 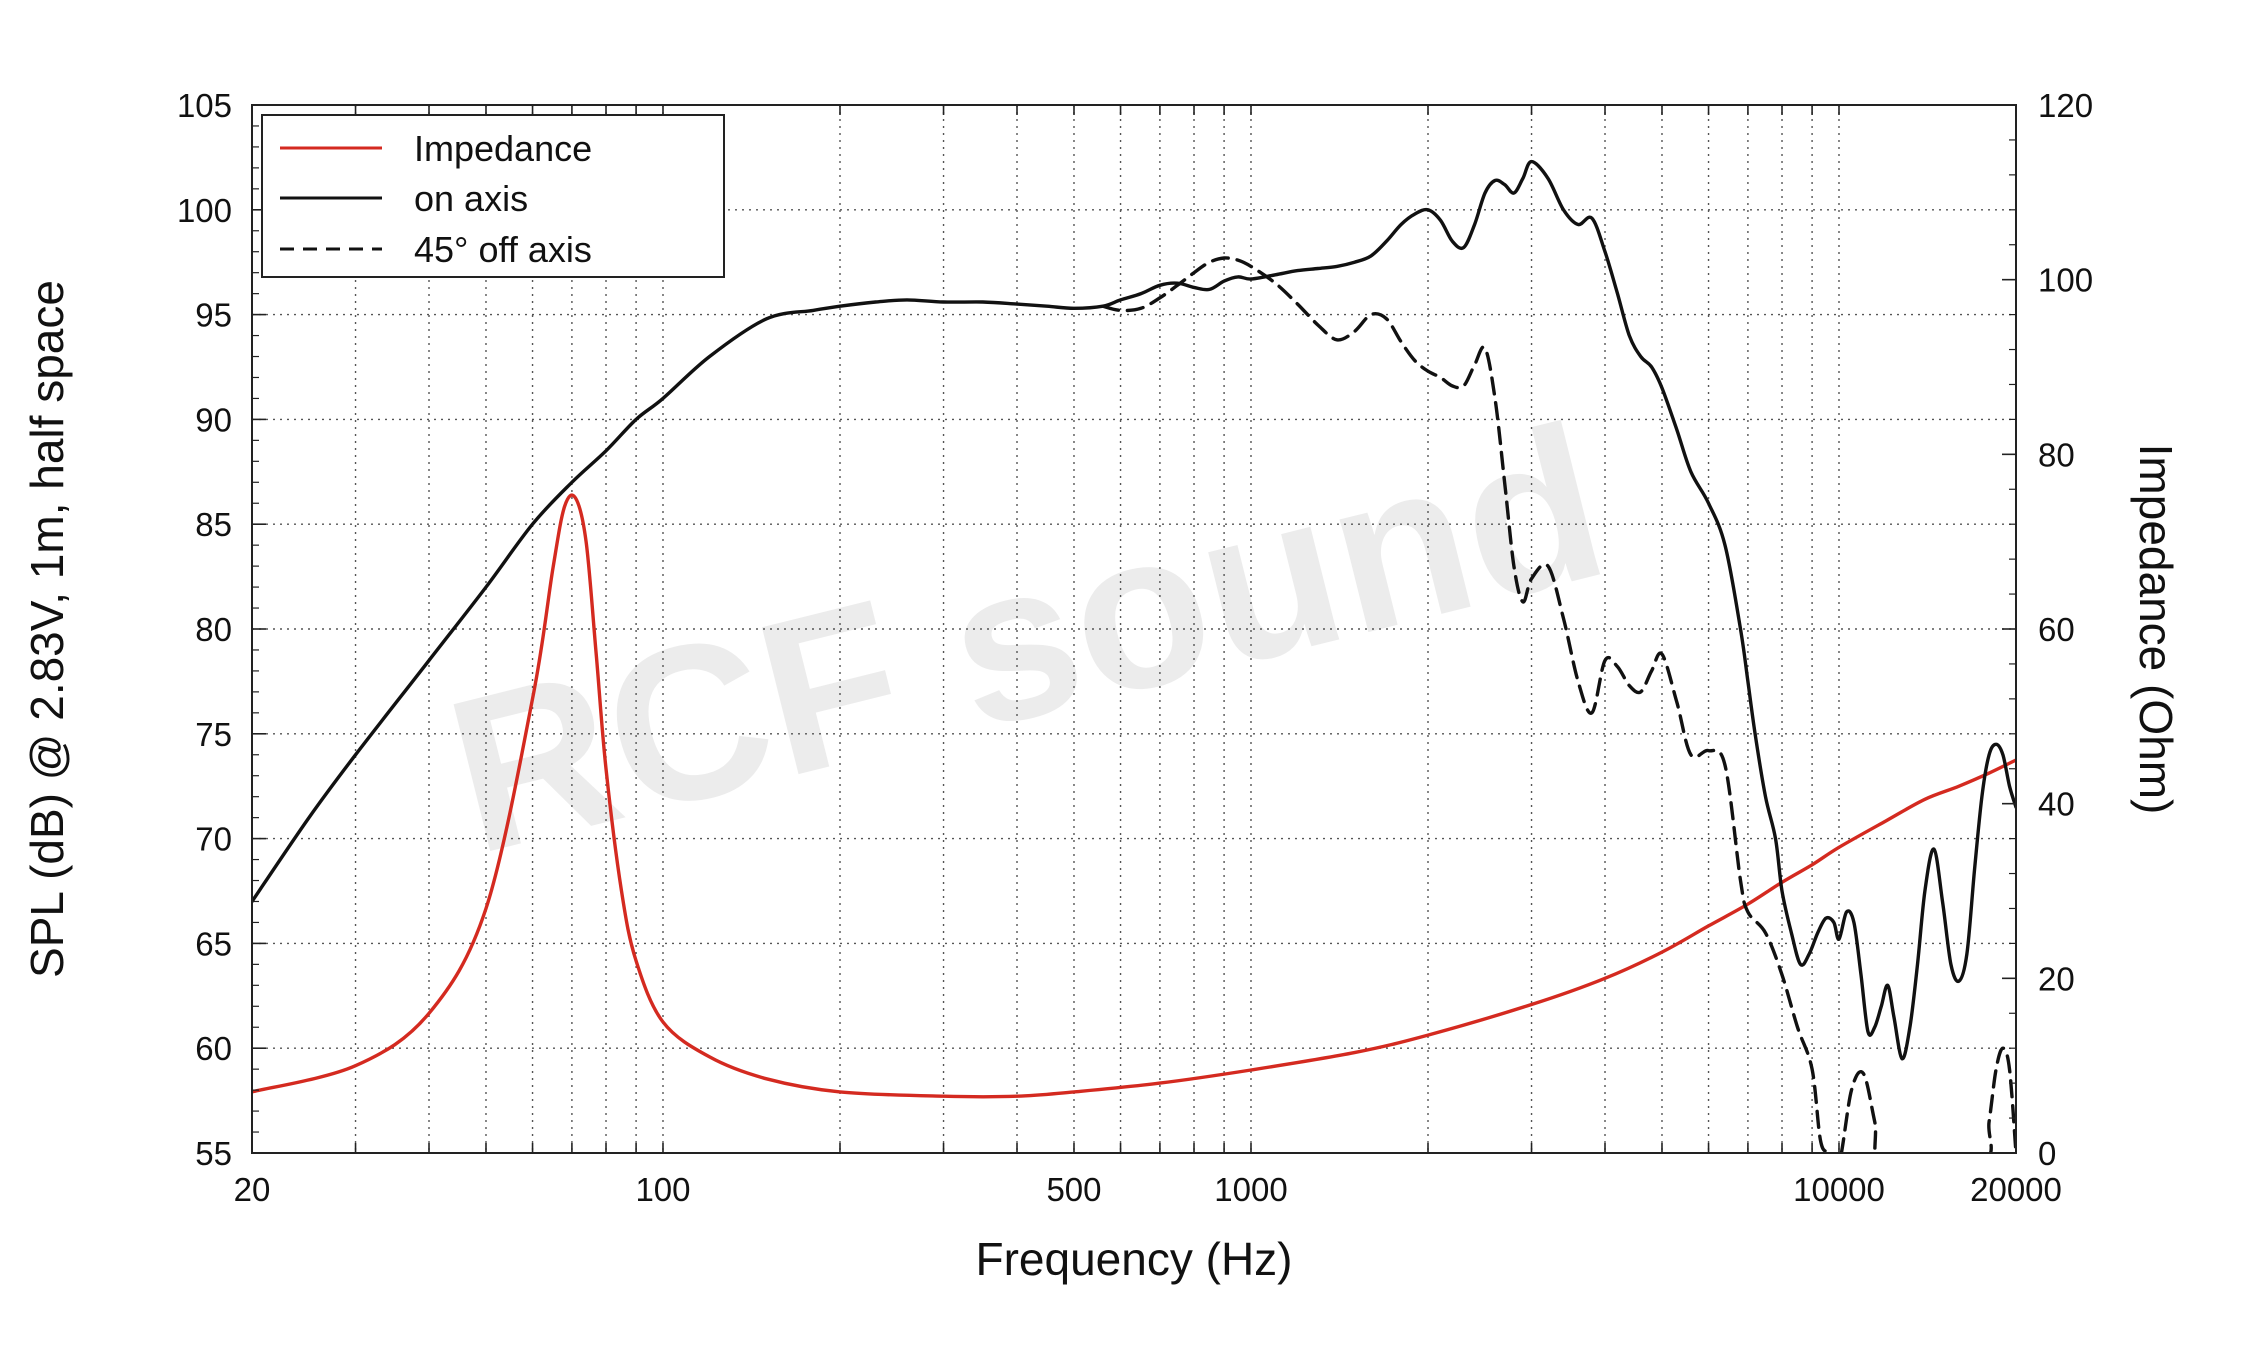 What do you see at coordinates (2156, 629) in the screenshot?
I see `y2-axis-title: Impedance (Ohm)` at bounding box center [2156, 629].